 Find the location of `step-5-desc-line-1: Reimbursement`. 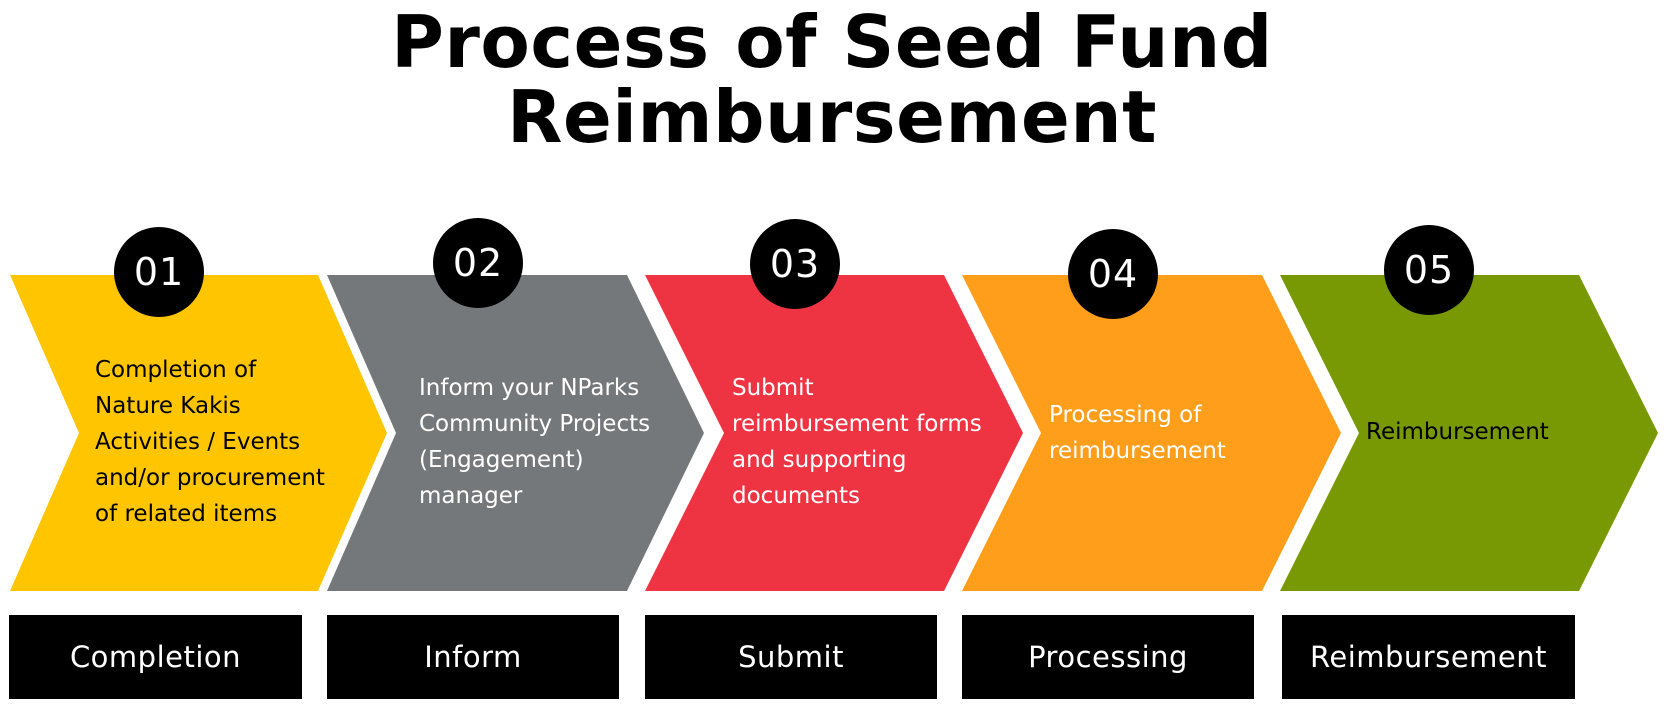

step-5-desc-line-1: Reimbursement is located at coordinates (1457, 432).